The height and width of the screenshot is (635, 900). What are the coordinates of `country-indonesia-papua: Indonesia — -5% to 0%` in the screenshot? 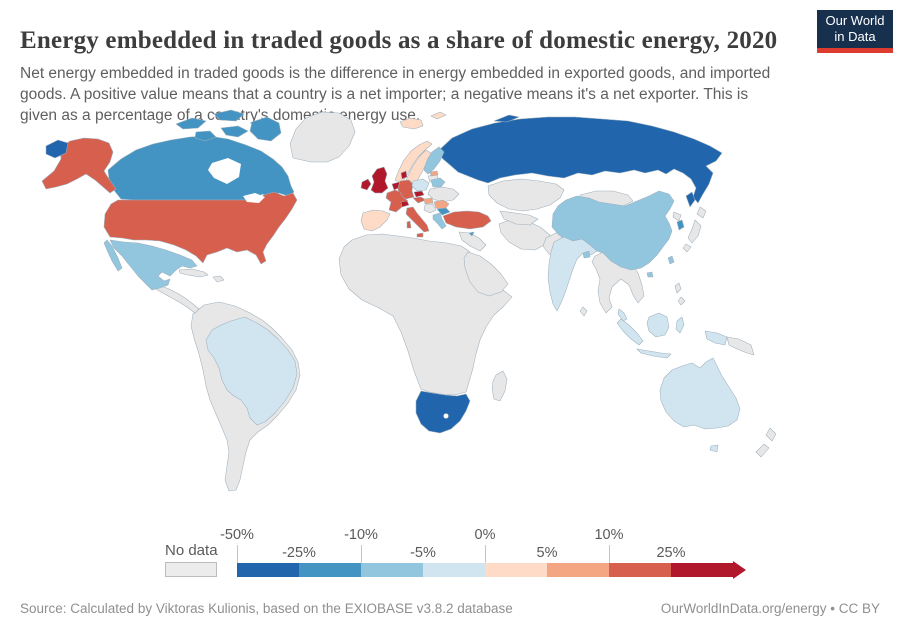 It's located at (716, 338).